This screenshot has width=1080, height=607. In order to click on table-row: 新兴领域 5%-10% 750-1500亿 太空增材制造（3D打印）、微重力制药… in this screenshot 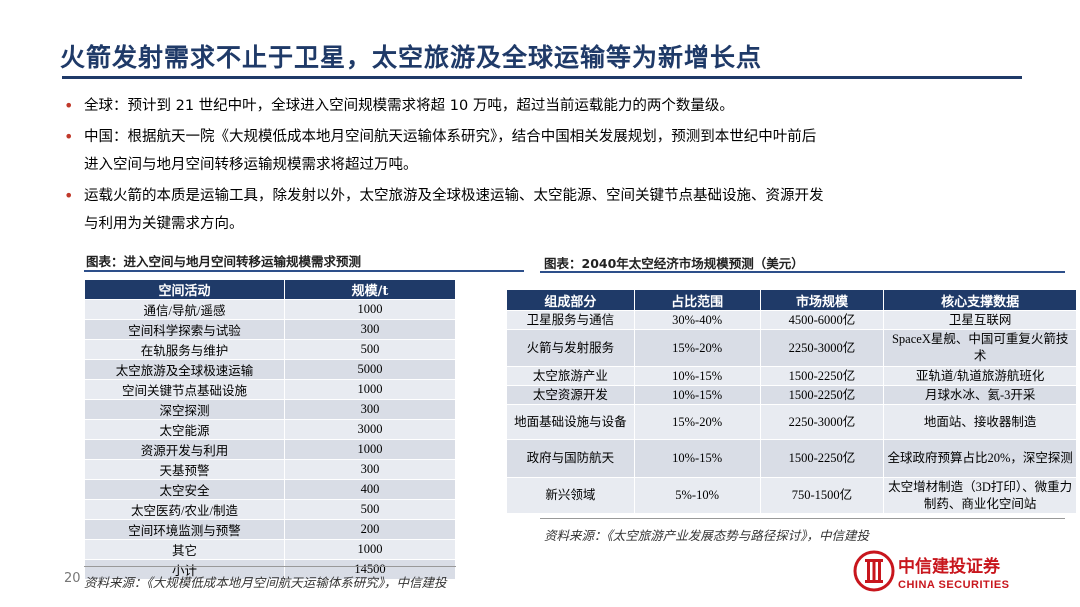, I will do `click(791, 495)`.